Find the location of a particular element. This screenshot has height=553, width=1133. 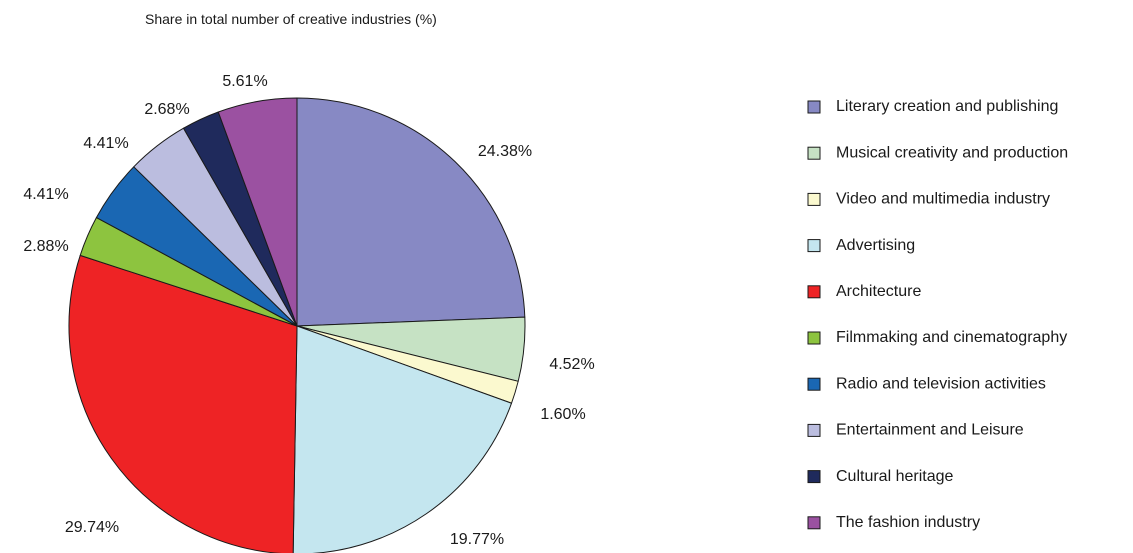

legend-swatch-advertising is located at coordinates (814, 246).